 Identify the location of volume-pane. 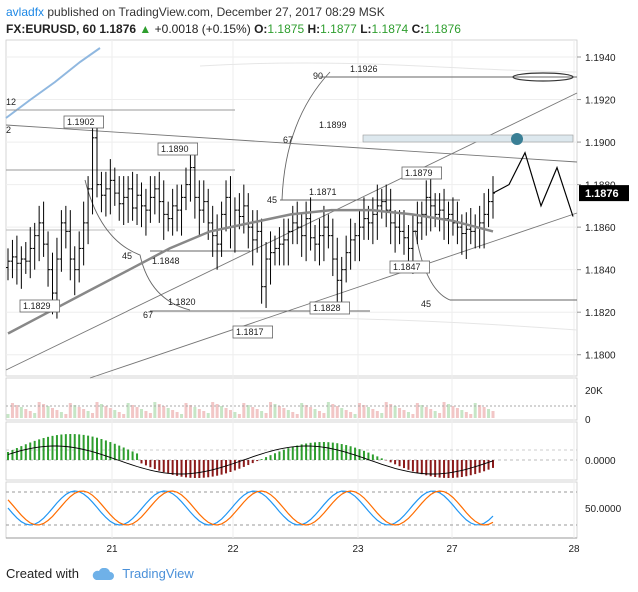
(291, 399).